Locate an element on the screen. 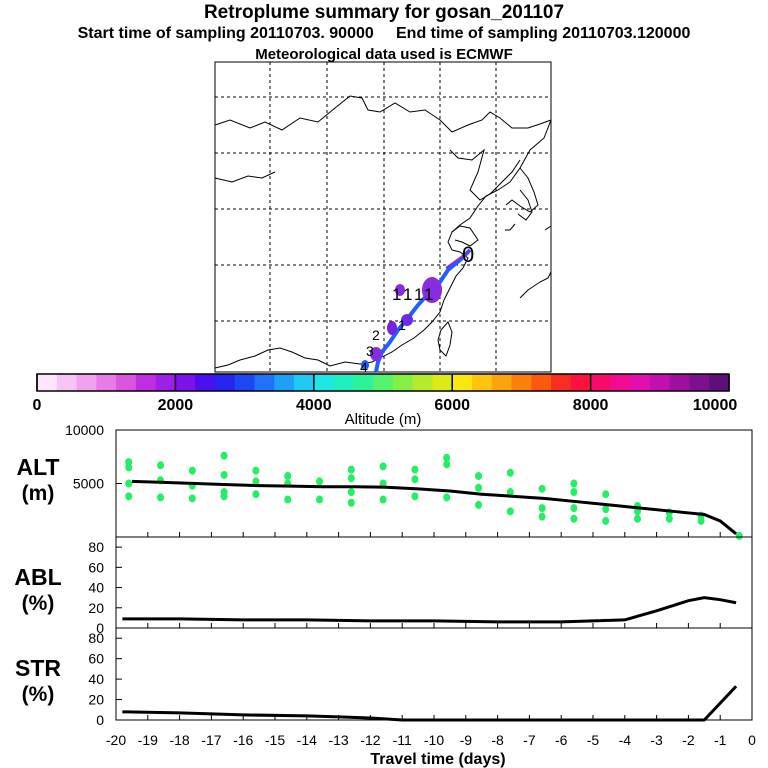 The width and height of the screenshot is (768, 768). y-axis-label-unit: (%) is located at coordinates (38, 603).